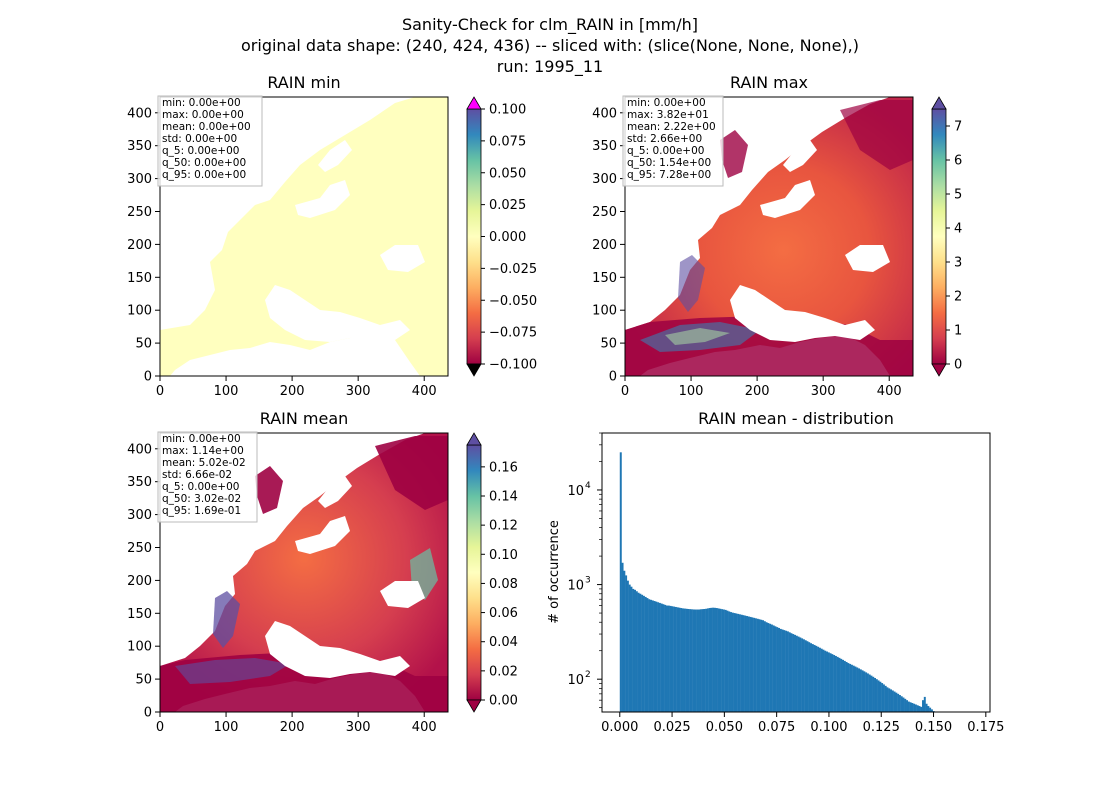 Image resolution: width=1100 pixels, height=800 pixels. Describe the element at coordinates (507, 205) in the screenshot. I see `colorbar-tick-label: 0.025` at that location.